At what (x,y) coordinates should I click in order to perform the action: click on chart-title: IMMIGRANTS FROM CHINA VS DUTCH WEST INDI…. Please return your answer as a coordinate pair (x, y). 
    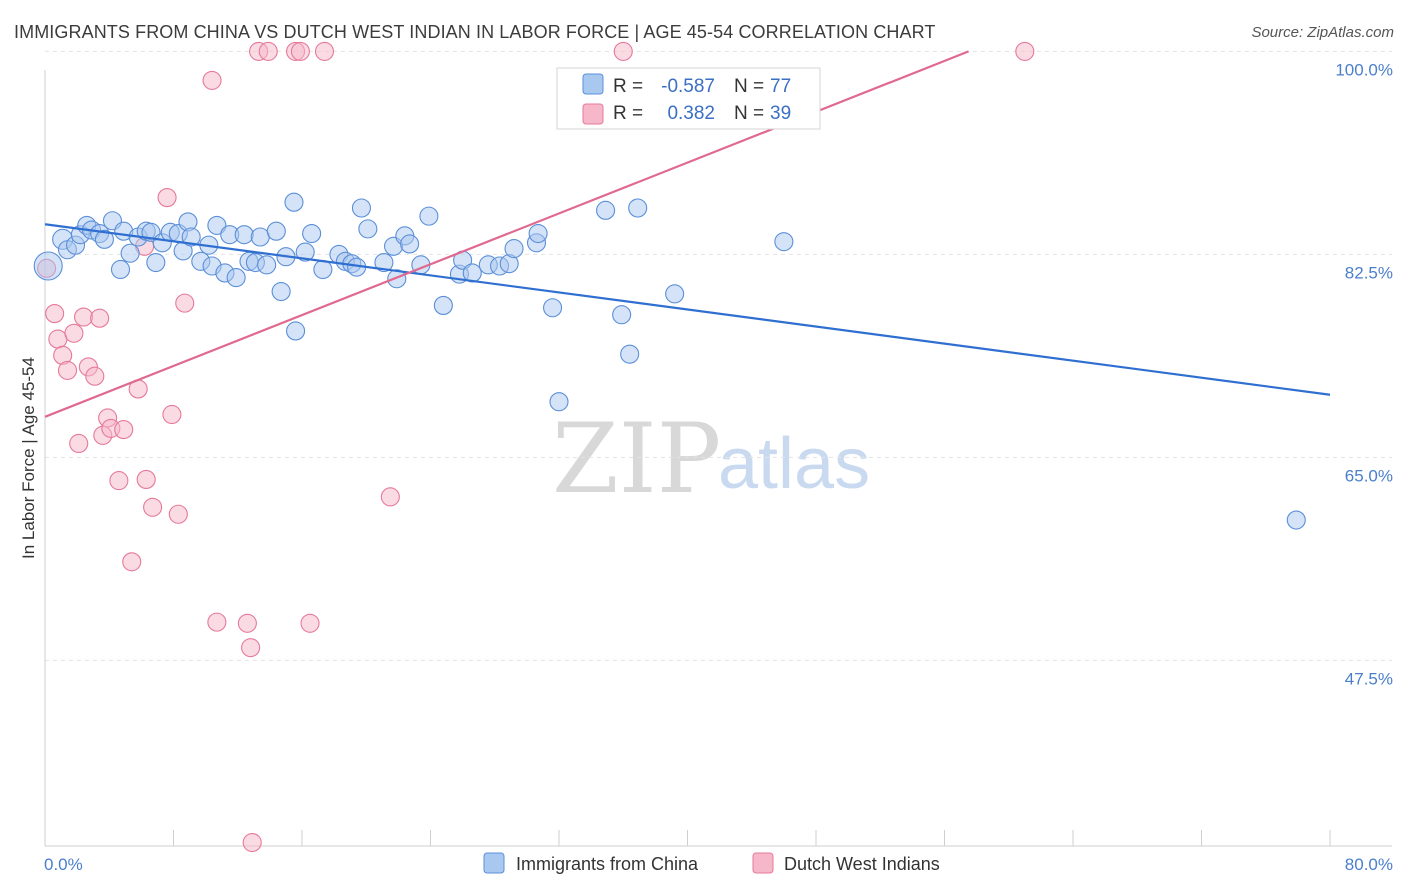
    Looking at the image, I should click on (475, 32).